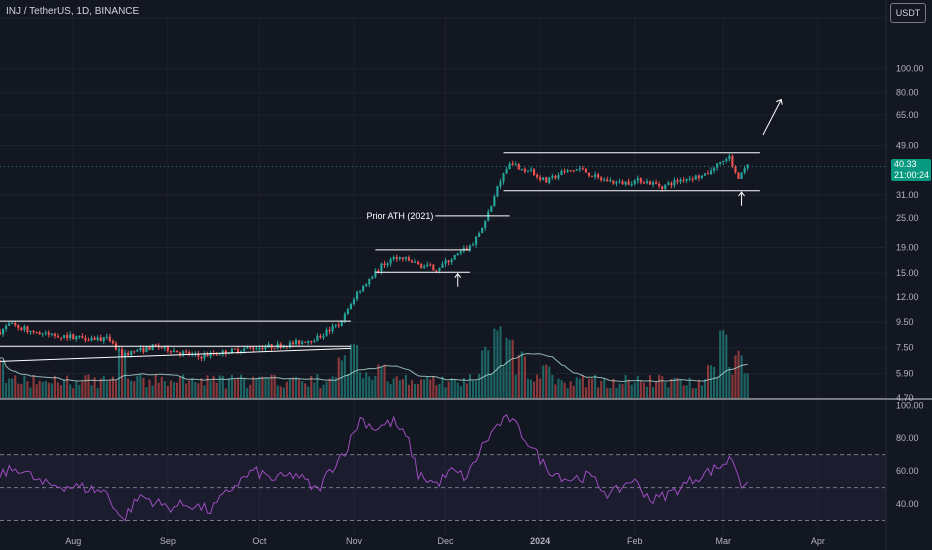 The image size is (932, 550). I want to click on price-tick-label: 65.00, so click(907, 115).